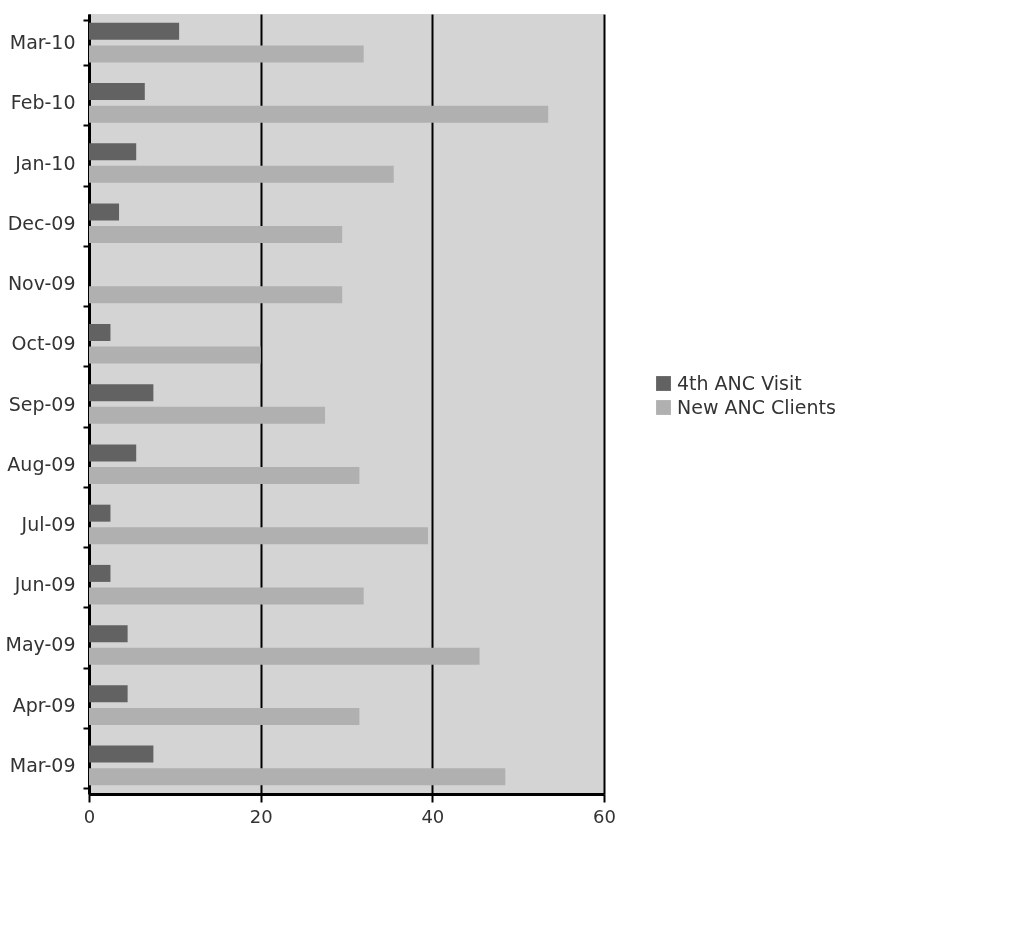  What do you see at coordinates (45, 162) in the screenshot?
I see `y-tick-label: Jan-10` at bounding box center [45, 162].